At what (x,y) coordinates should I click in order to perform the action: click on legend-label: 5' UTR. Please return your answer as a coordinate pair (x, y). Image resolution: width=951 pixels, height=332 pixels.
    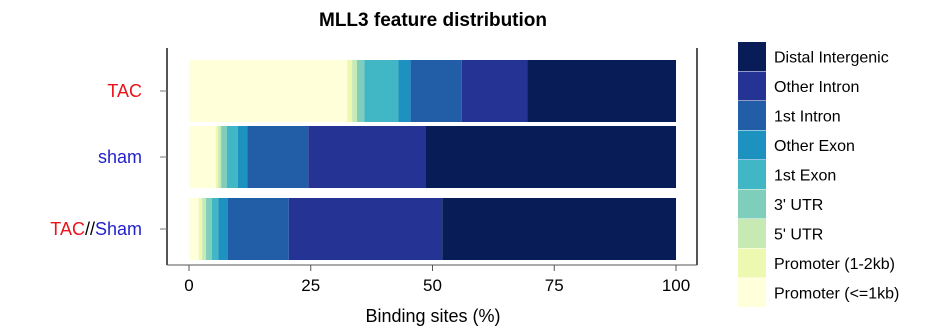
    Looking at the image, I should click on (798, 235).